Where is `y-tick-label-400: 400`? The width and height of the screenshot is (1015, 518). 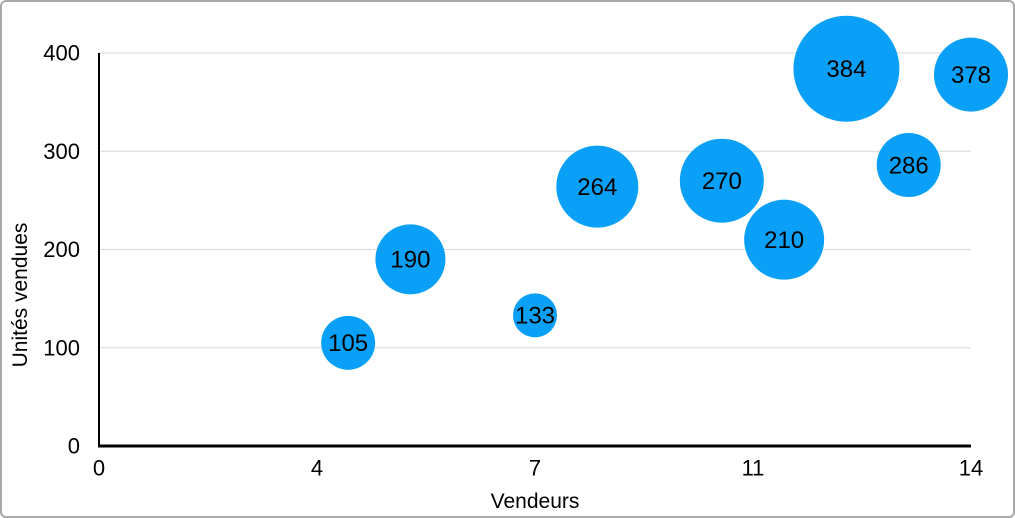 y-tick-label-400: 400 is located at coordinates (61, 53).